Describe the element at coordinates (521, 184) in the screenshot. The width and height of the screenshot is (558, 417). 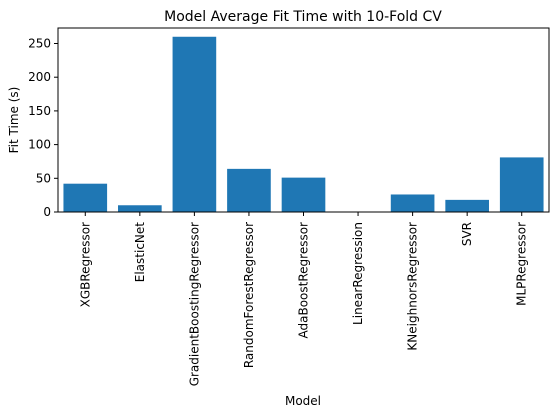
I see `bar-MLPRegressor` at that location.